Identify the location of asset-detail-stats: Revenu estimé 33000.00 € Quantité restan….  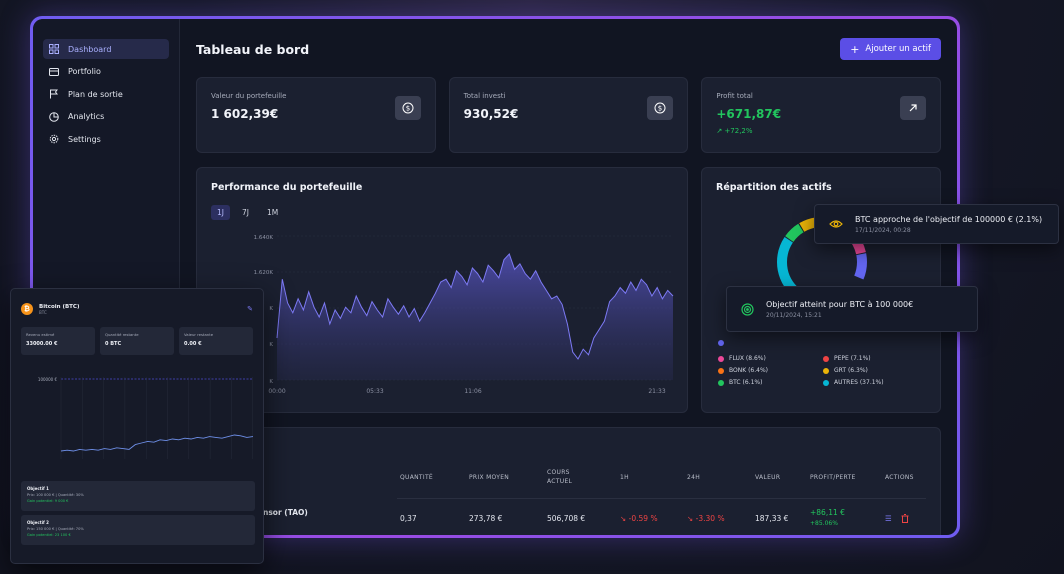
(137, 341).